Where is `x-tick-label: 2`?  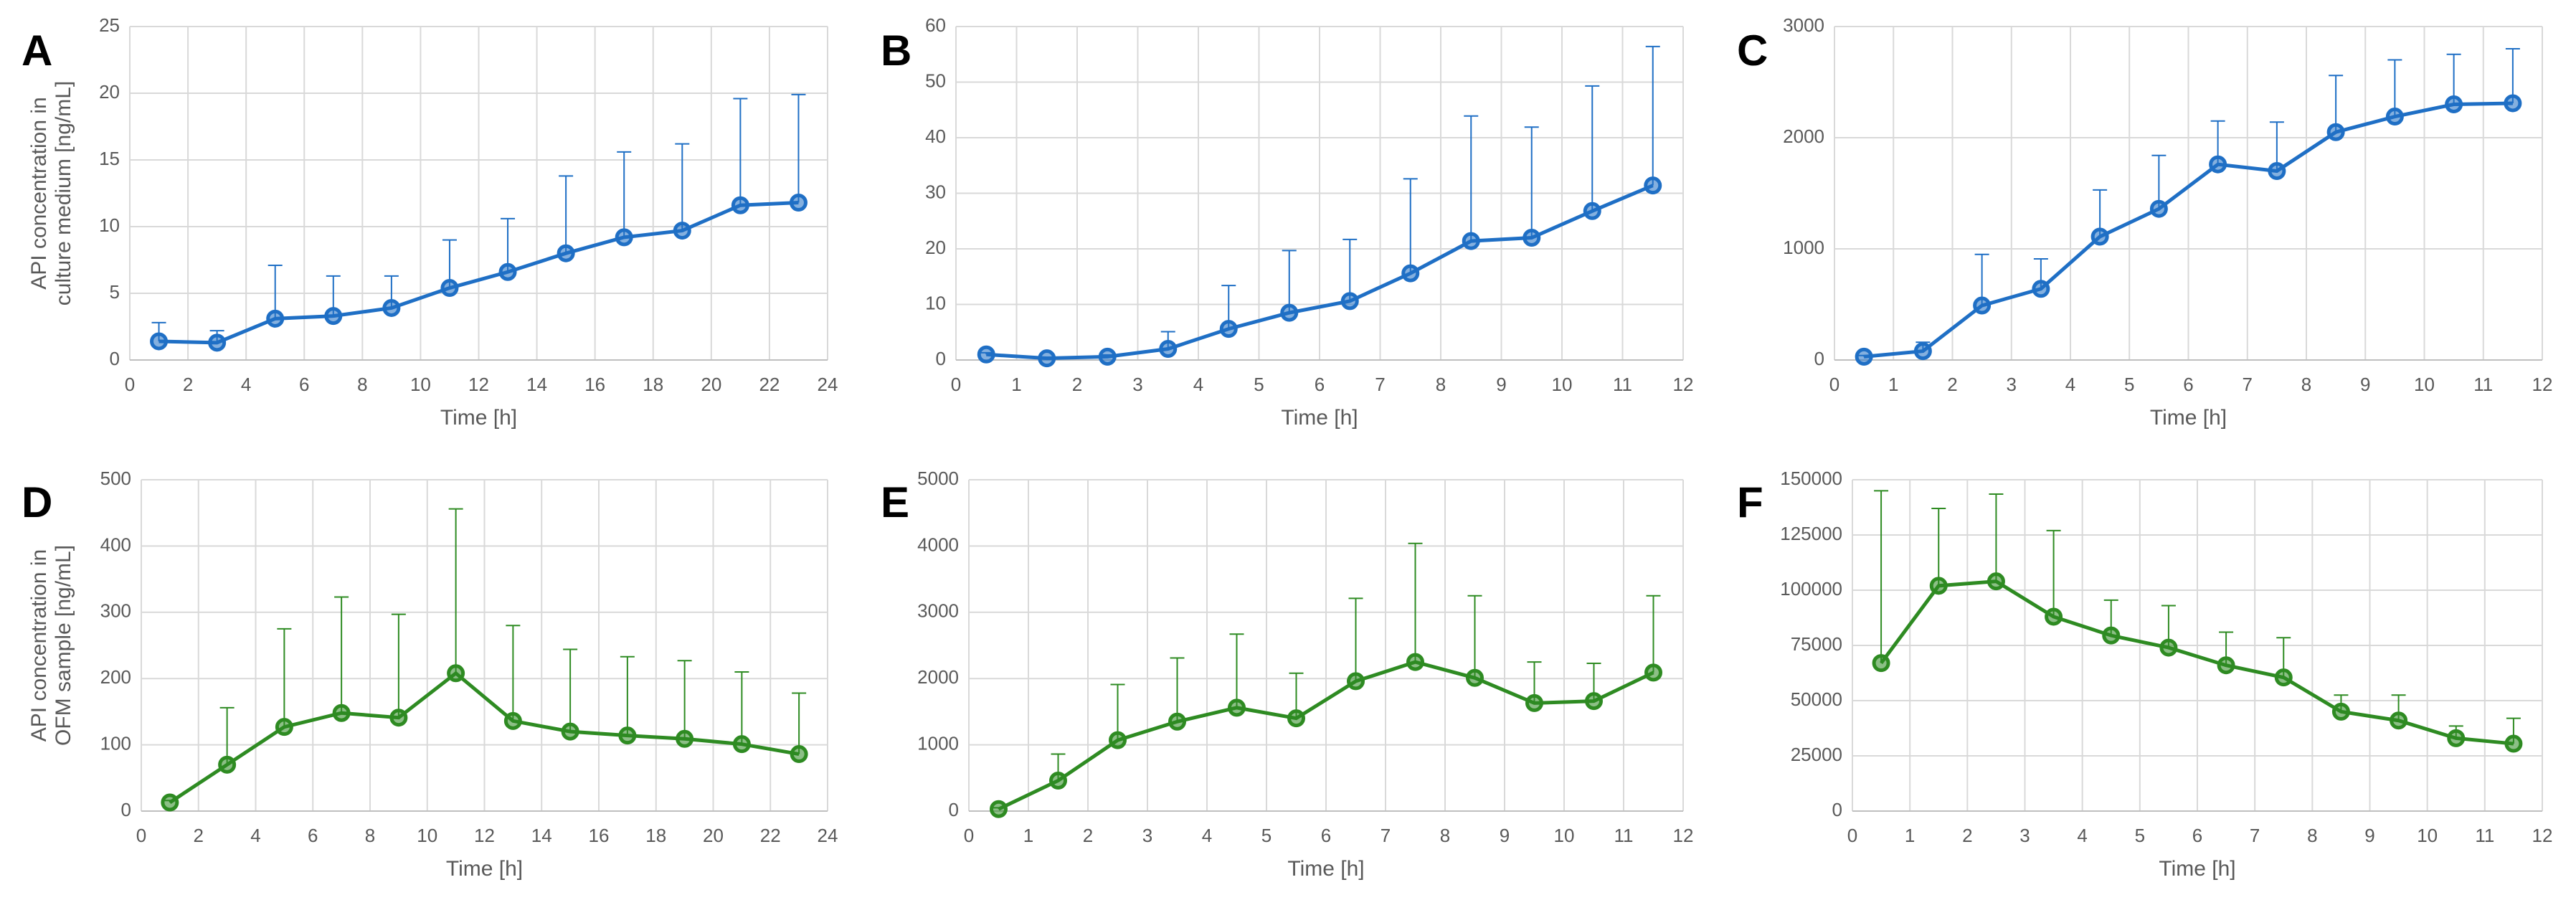 x-tick-label: 2 is located at coordinates (1967, 835).